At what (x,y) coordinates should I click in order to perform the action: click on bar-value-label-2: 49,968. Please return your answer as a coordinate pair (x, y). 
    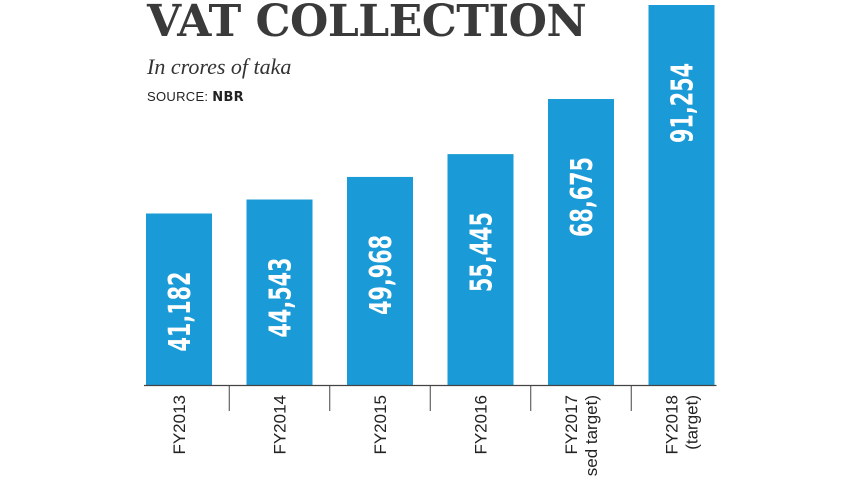
    Looking at the image, I should click on (381, 275).